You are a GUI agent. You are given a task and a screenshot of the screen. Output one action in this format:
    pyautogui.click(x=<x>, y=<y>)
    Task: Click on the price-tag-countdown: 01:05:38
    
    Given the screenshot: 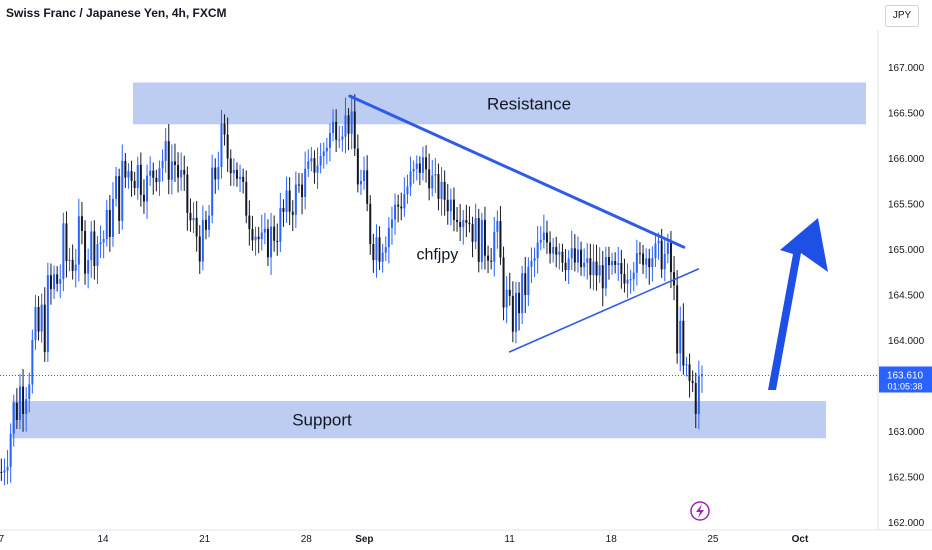 What is the action you would take?
    pyautogui.click(x=904, y=386)
    